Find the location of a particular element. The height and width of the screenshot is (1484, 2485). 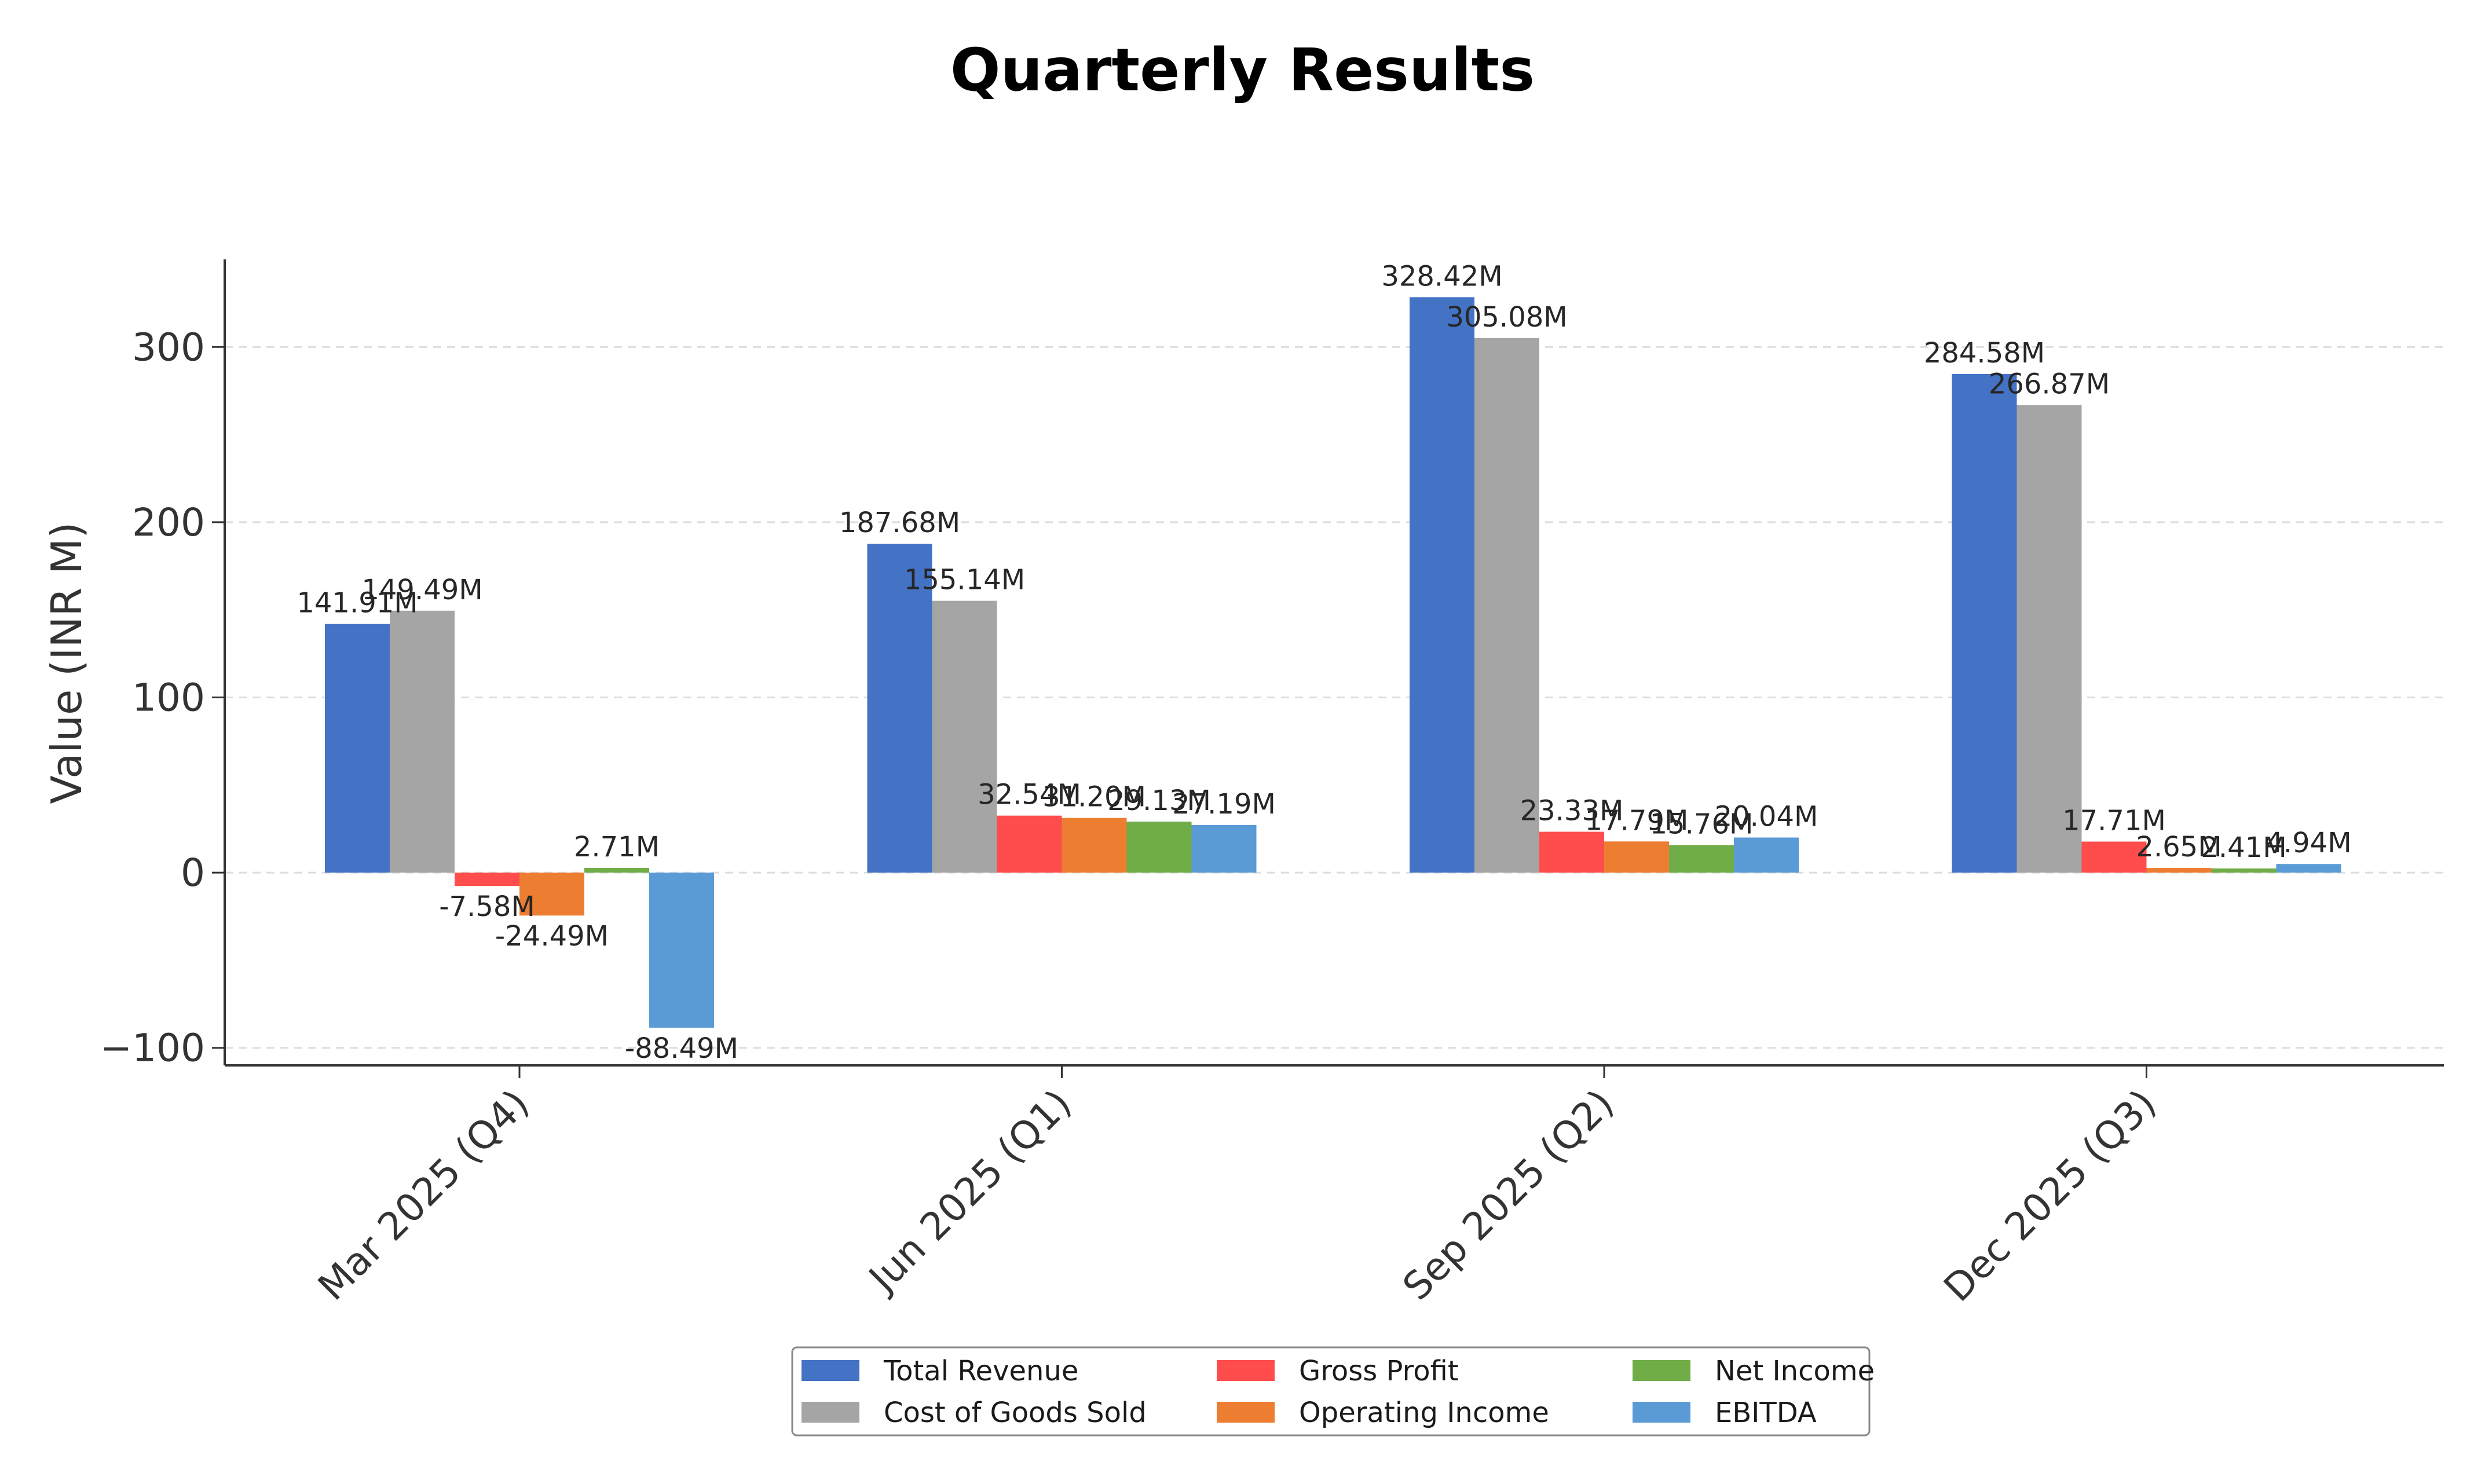

x-tick-label: Mar 2025 (Q4) is located at coordinates (424, 1195).